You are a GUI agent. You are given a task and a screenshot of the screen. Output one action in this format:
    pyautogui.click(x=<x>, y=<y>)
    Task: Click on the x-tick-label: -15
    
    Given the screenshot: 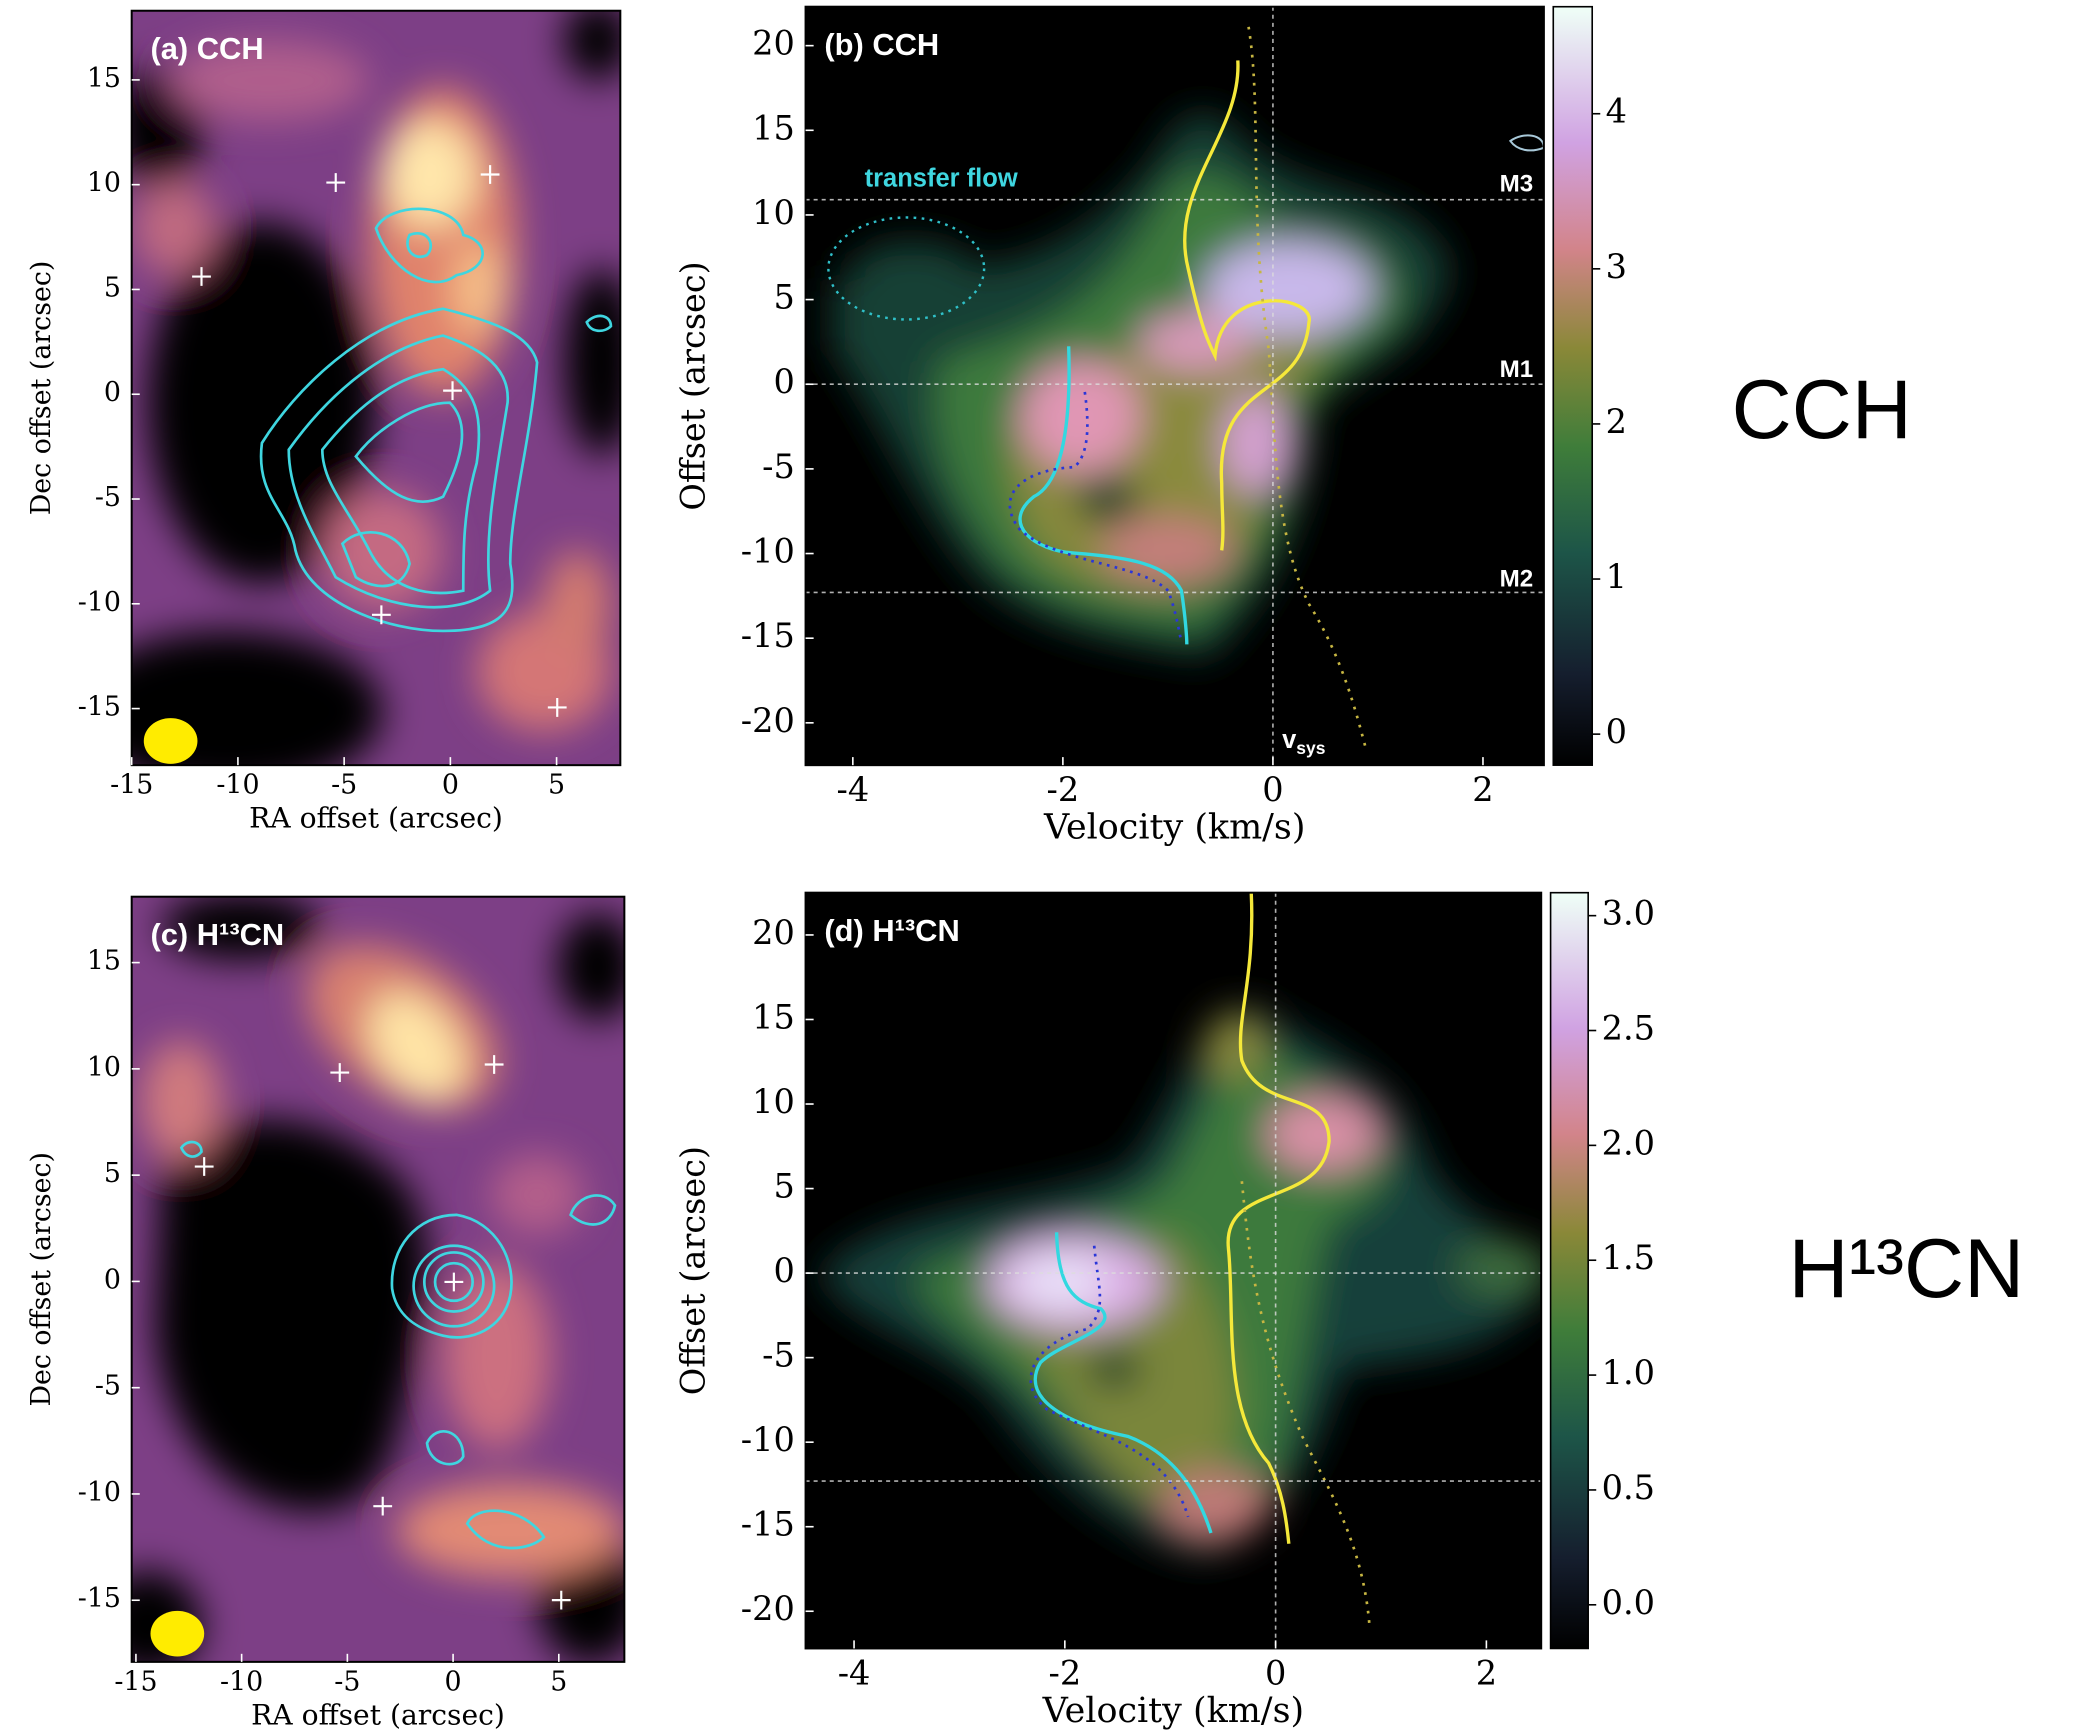 What is the action you would take?
    pyautogui.click(x=135, y=1681)
    